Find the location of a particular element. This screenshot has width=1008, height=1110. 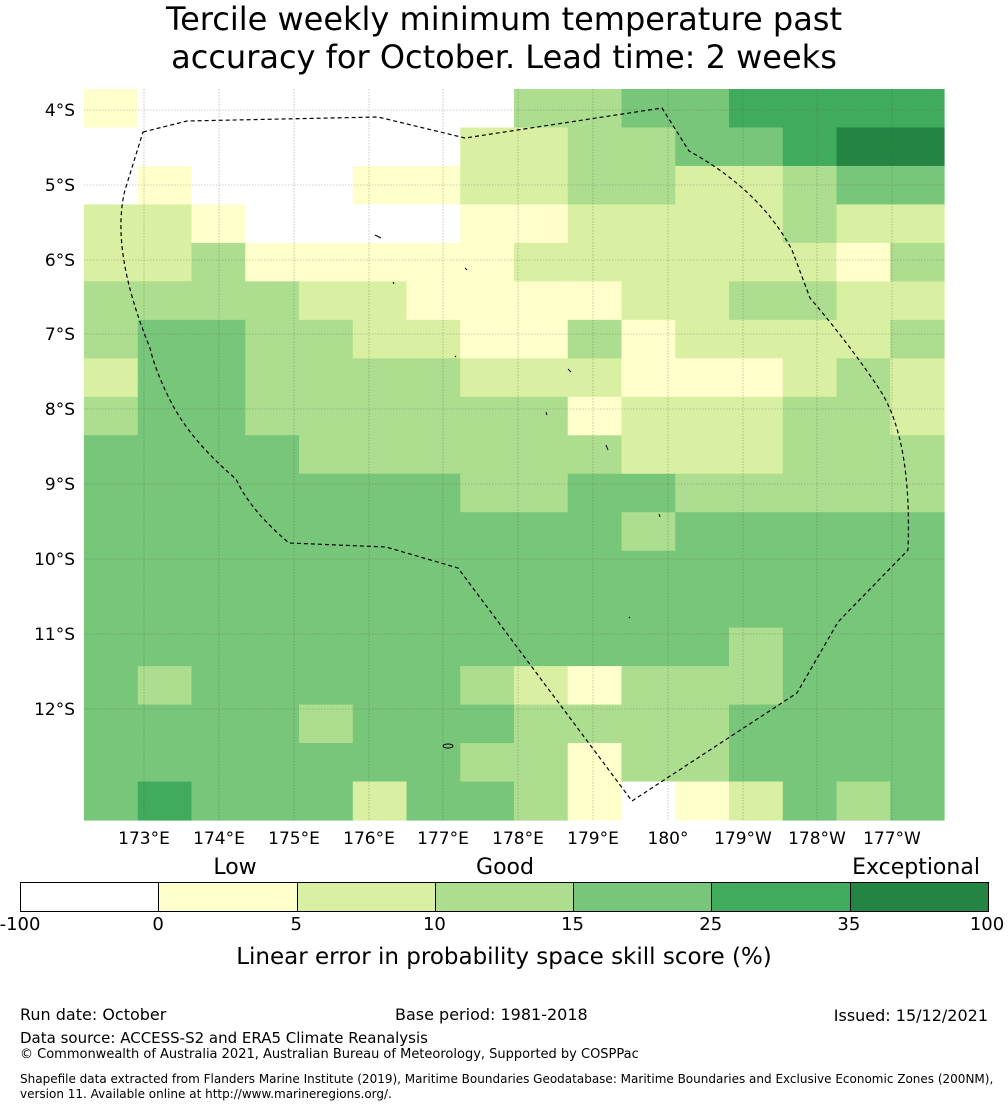

latitude-labels: 4°S 5°S 6°S 7°S 8°S 9°S 10°S 11°S 12°S is located at coordinates (54, 410).